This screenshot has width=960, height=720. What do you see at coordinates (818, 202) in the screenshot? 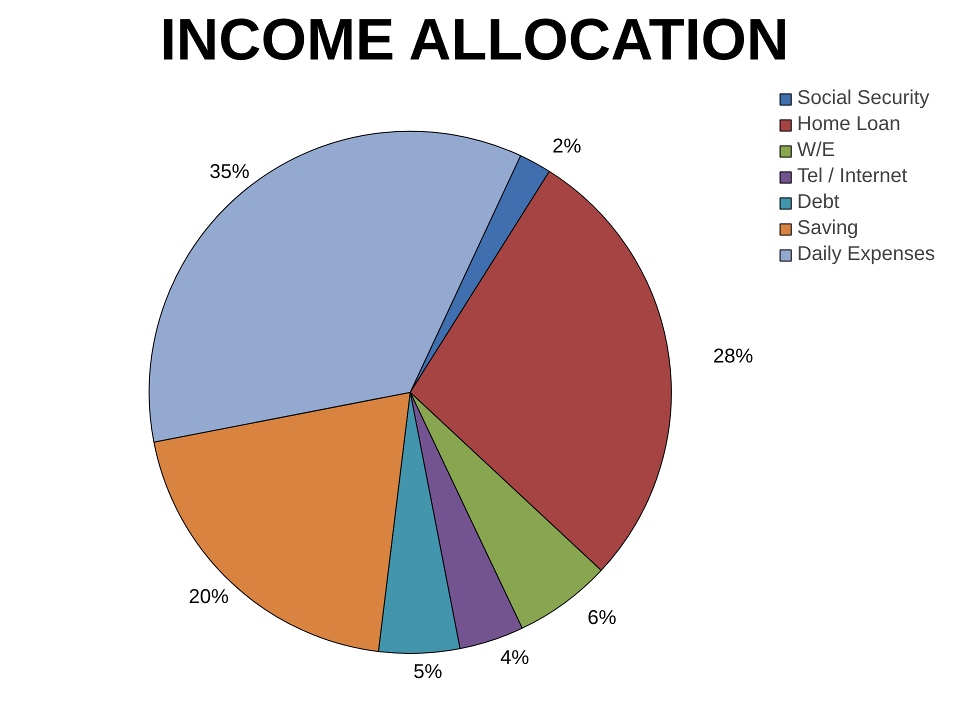
I see `legend-label: Debt` at bounding box center [818, 202].